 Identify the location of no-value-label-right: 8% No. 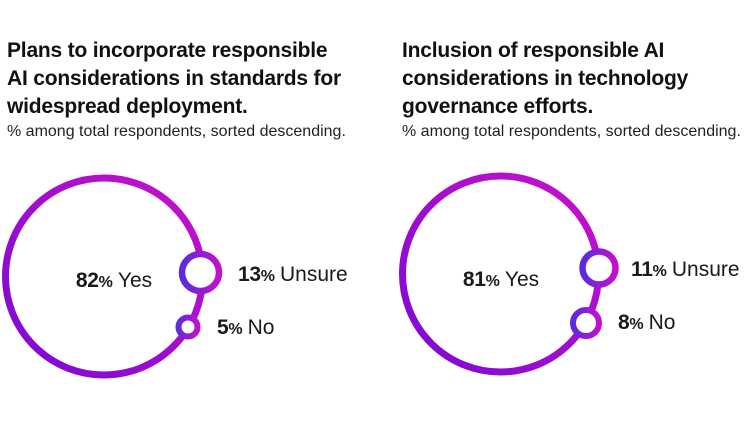
(646, 324).